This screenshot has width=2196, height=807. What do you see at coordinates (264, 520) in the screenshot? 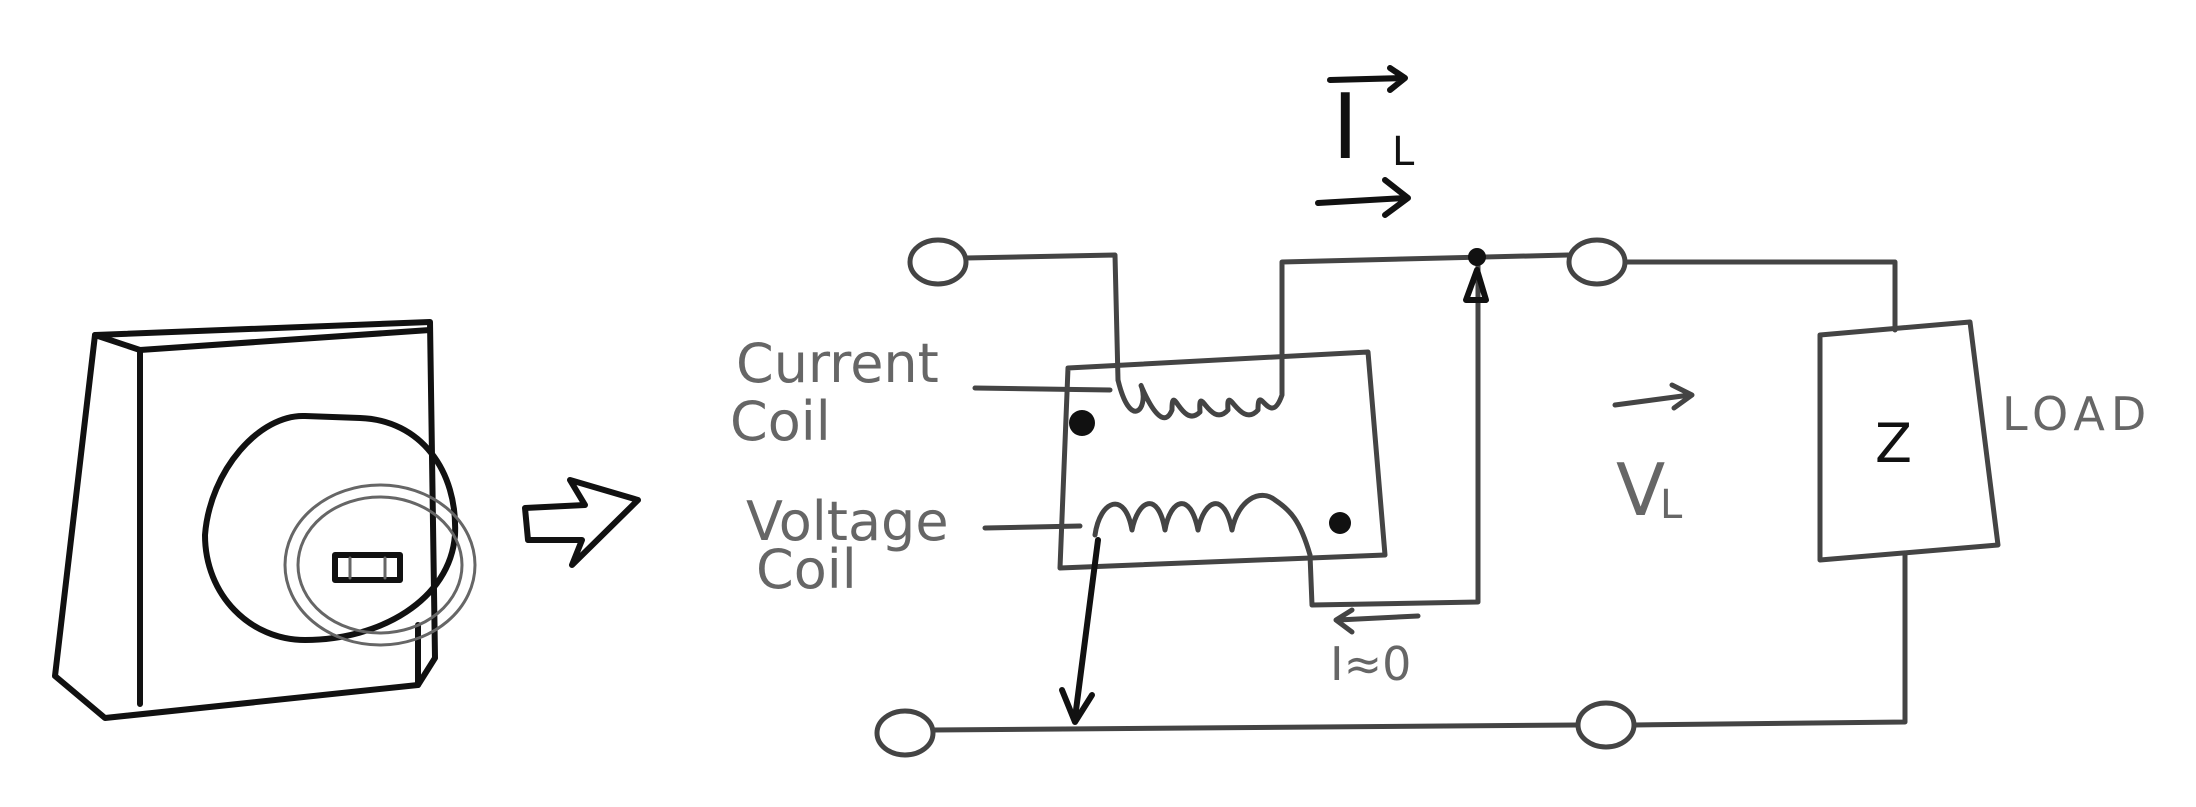
I see `power-meter-sketch` at bounding box center [264, 520].